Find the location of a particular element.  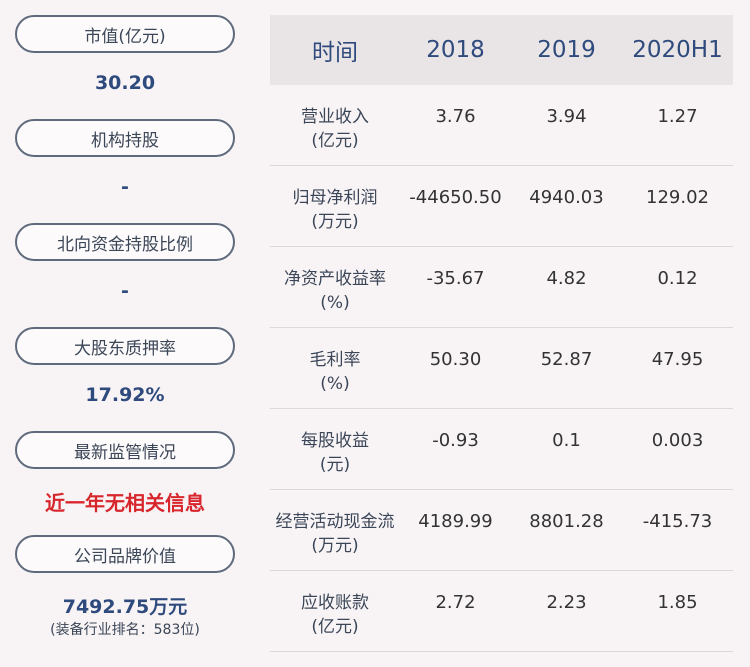

northbound-ratio-label: 北向资金持股比例 is located at coordinates (125, 242).